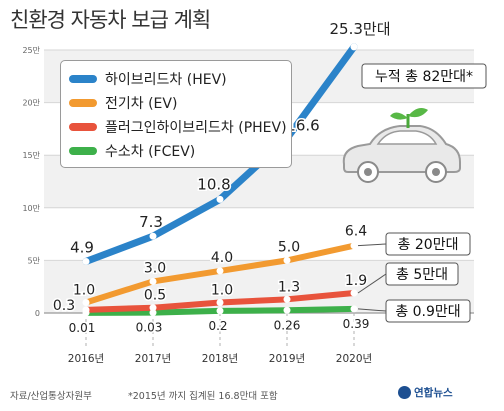 Image resolution: width=504 pixels, height=411 pixels. Describe the element at coordinates (180, 103) in the screenshot. I see `legend-item: 전기차 (EV)` at that location.